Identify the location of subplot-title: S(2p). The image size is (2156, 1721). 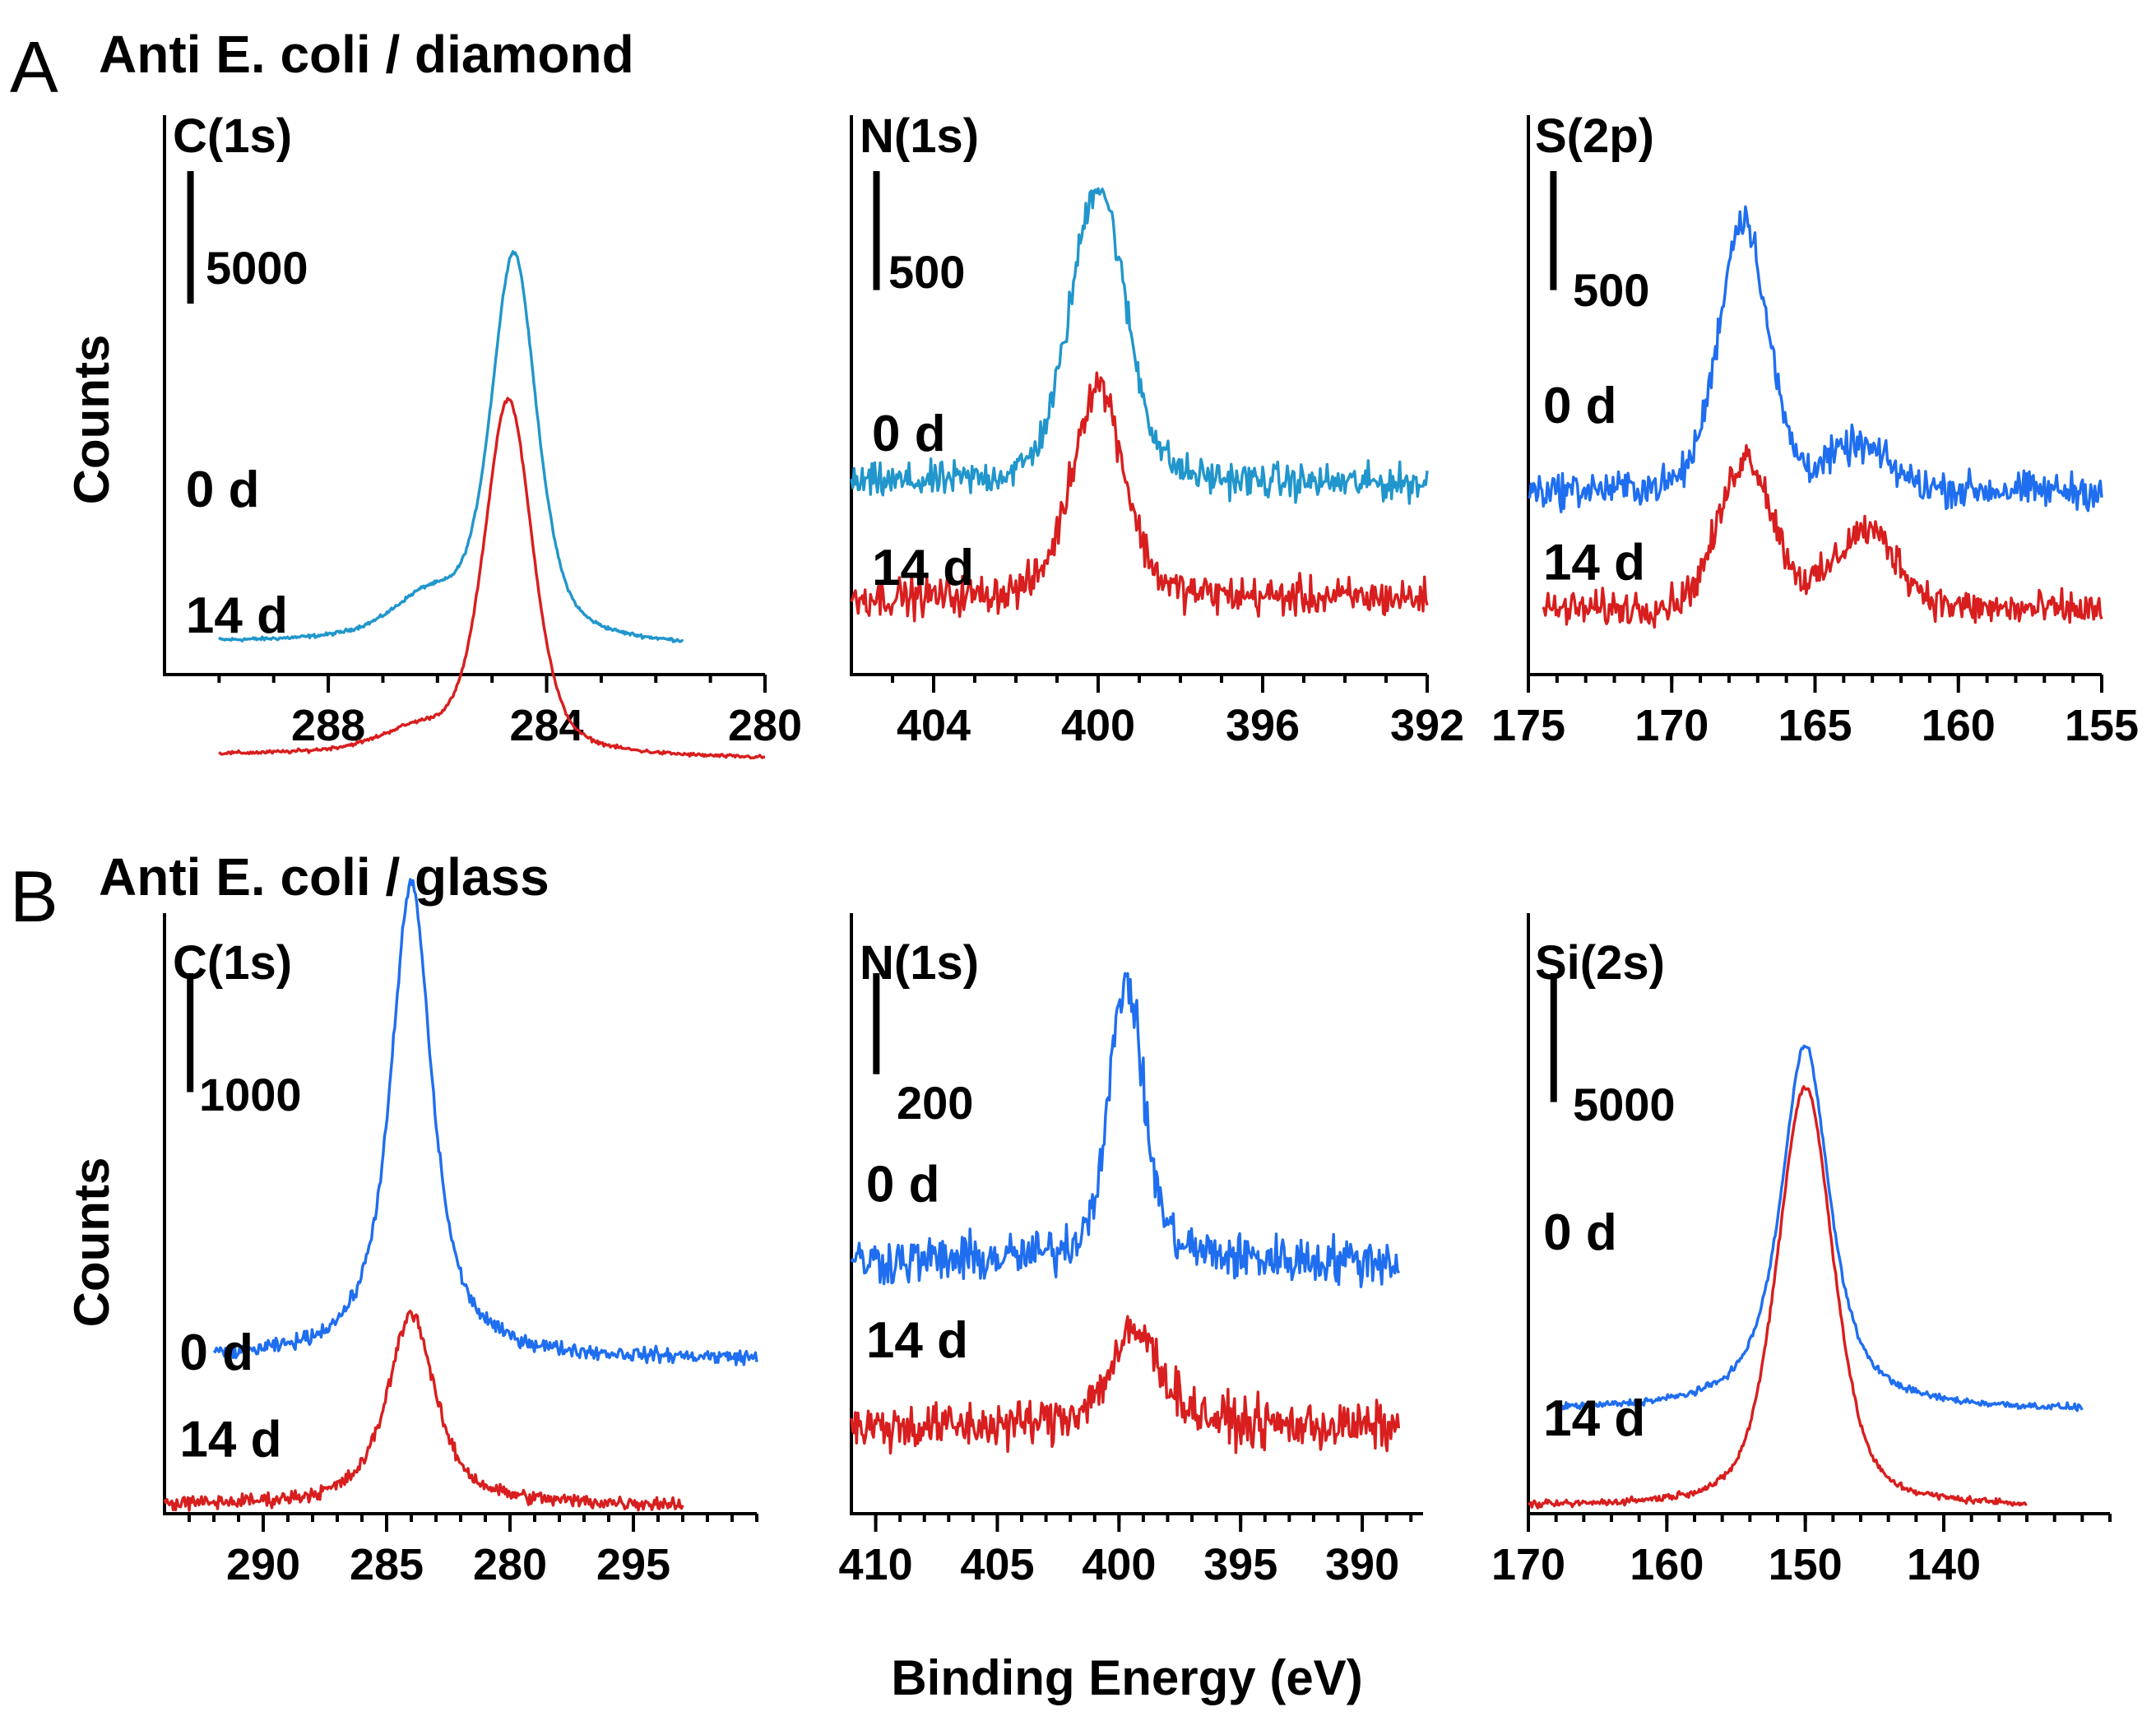
(1595, 136).